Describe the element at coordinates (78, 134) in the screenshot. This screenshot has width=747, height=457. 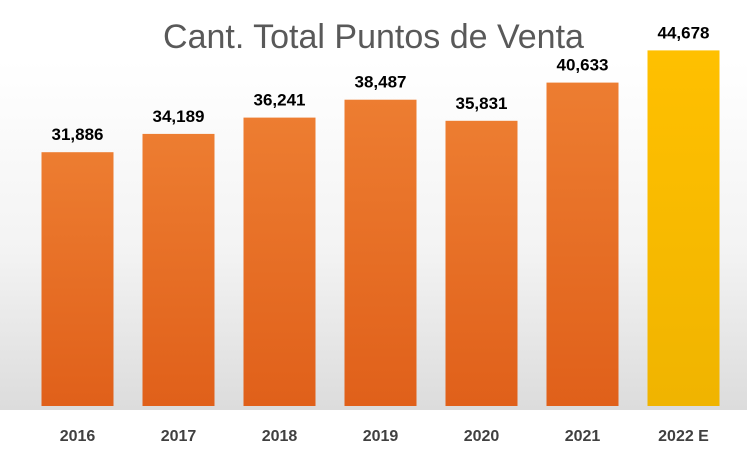
I see `value-label: 31,886` at that location.